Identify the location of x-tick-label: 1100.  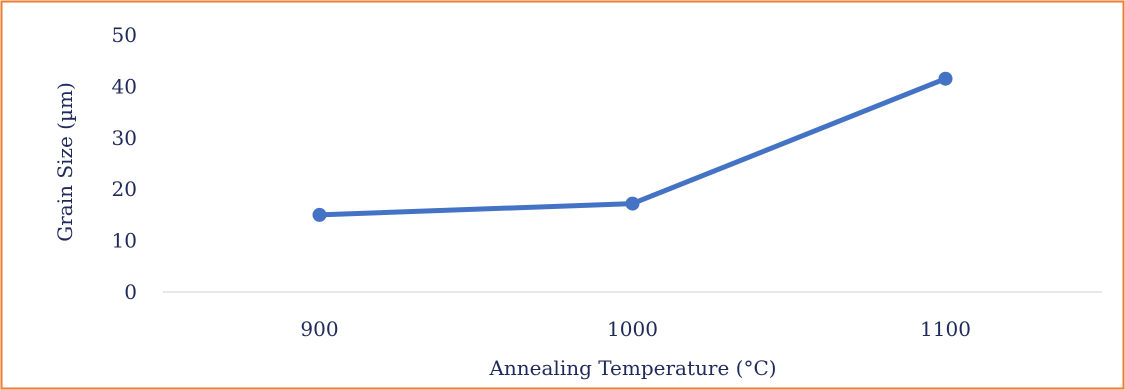
(945, 329).